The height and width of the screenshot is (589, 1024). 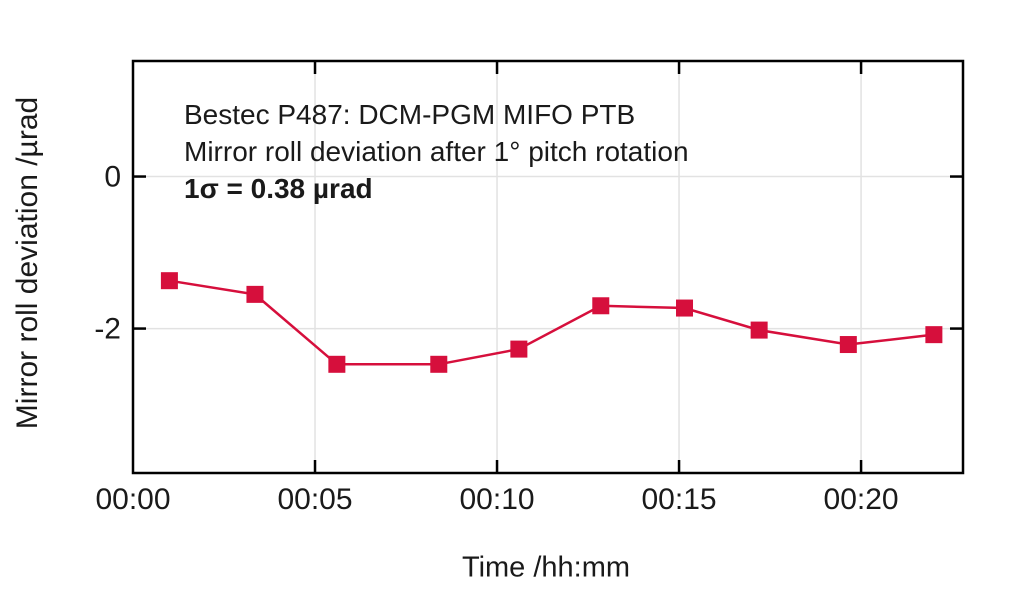 I want to click on series-line, so click(x=552, y=322).